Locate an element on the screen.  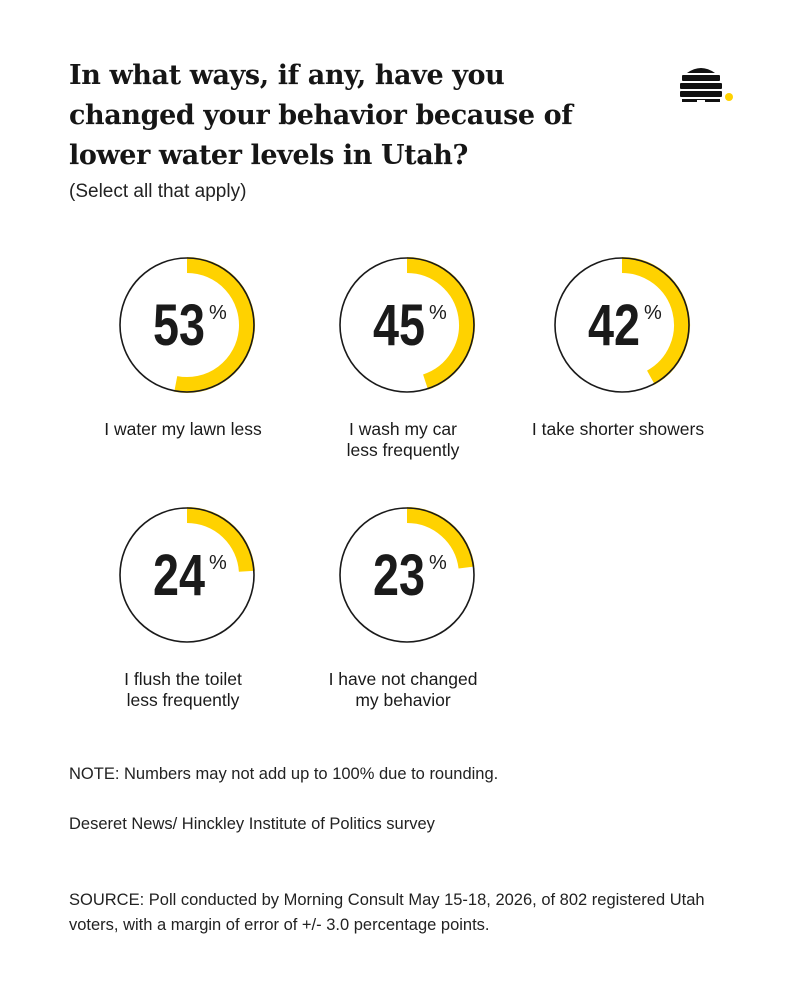
category-label-3: I take shorter showers is located at coordinates (618, 429).